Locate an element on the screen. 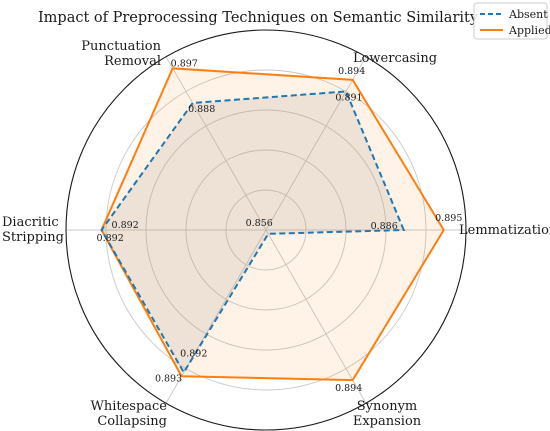 This screenshot has height=431, width=550. value-label-applied-whitespace-collapsing: 0.893 is located at coordinates (168, 378).